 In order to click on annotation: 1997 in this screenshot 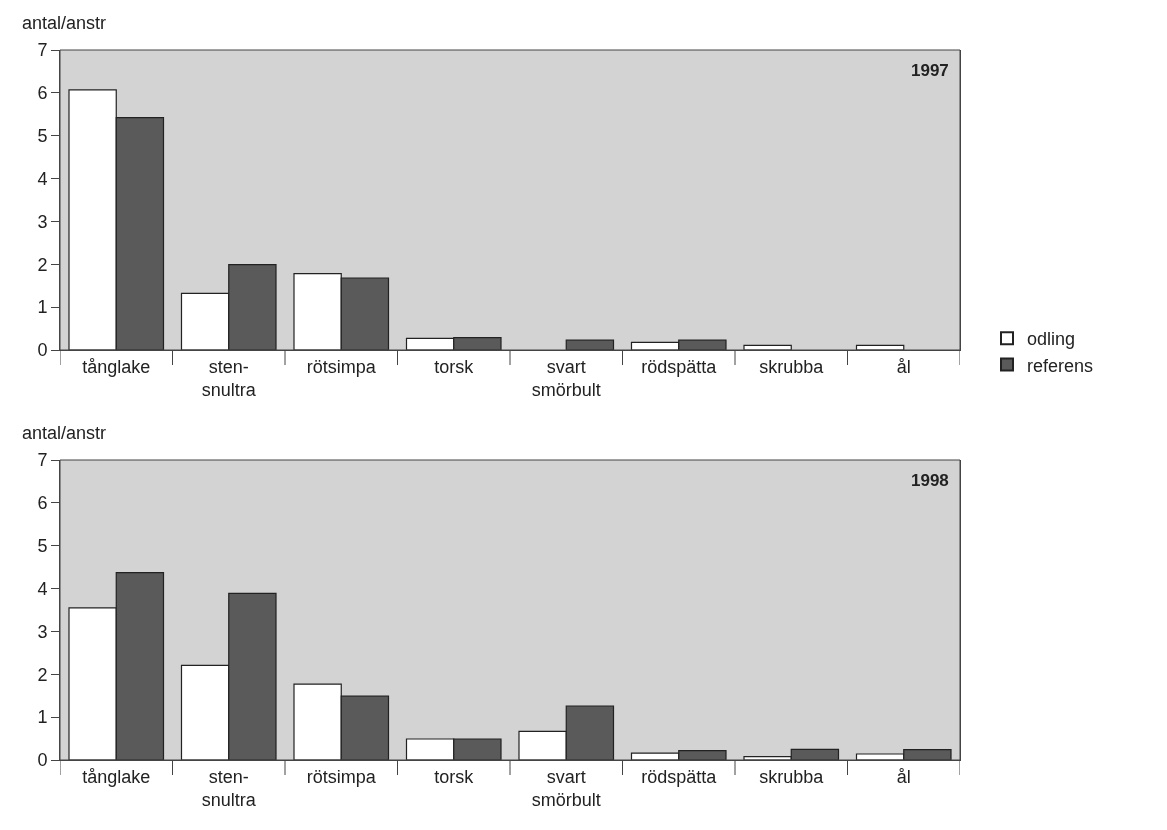, I will do `click(930, 70)`.